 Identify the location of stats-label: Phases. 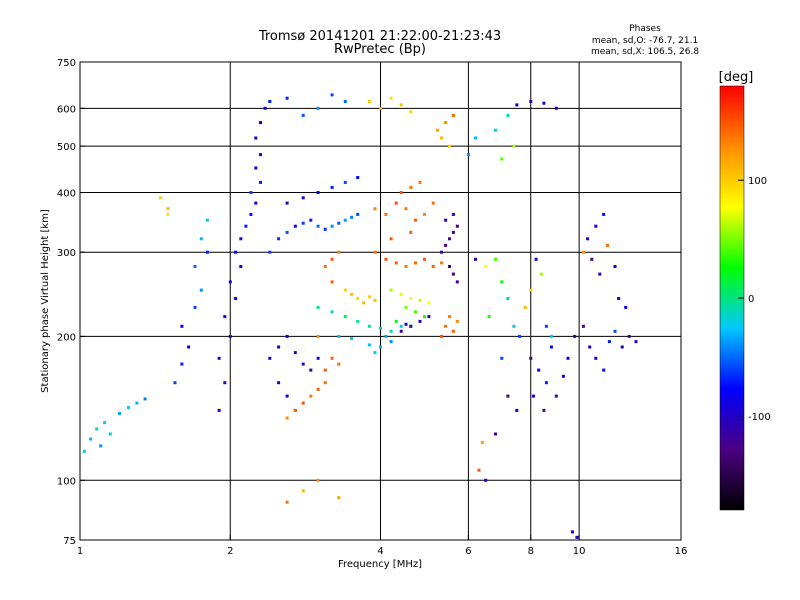
(645, 29).